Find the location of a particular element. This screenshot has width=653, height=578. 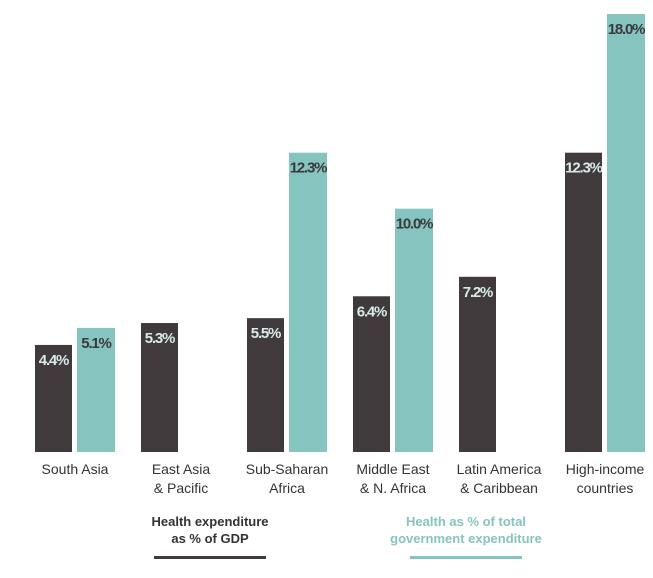

category-label: Latin America & Caribbean is located at coordinates (499, 478).